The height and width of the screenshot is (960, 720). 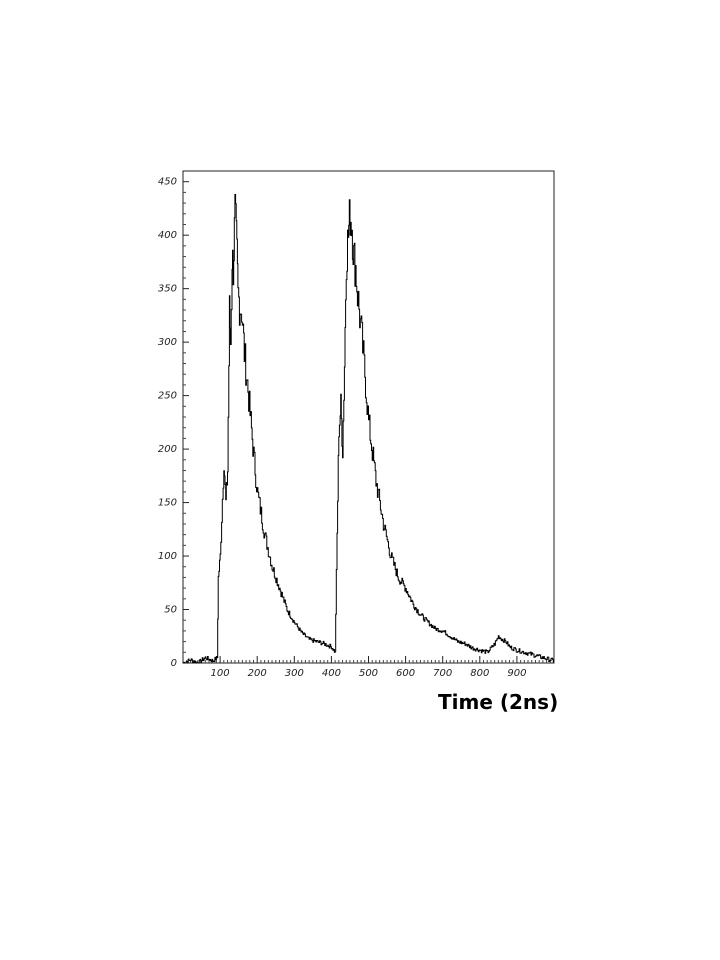 I want to click on x-tick-label: 600, so click(x=405, y=673).